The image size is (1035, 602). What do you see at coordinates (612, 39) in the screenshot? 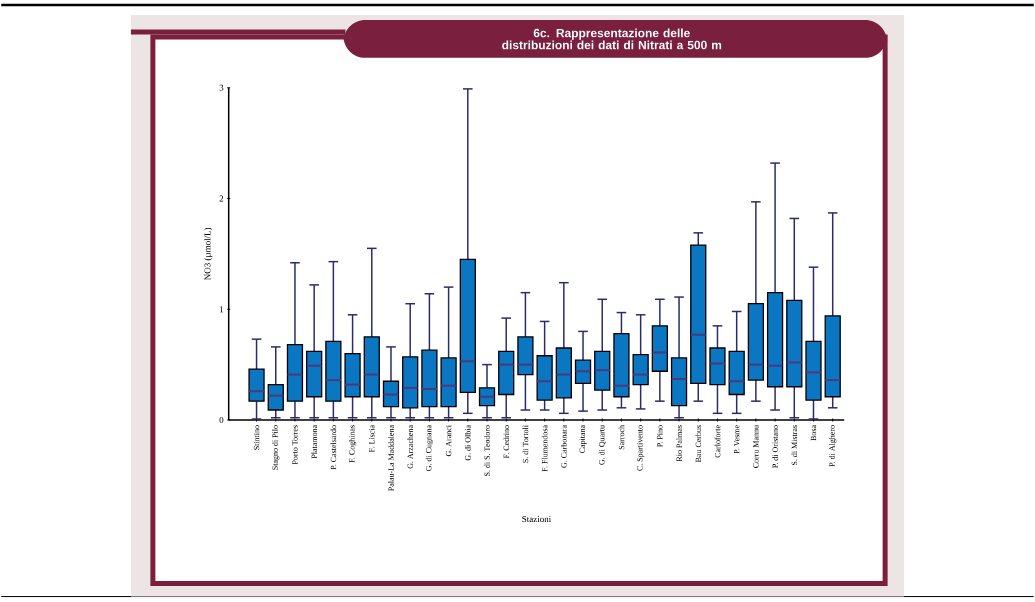
I see `chart-title: 6c. Rappresentazione delle distribuzioni dei dati di Nitrati a 500 m` at bounding box center [612, 39].